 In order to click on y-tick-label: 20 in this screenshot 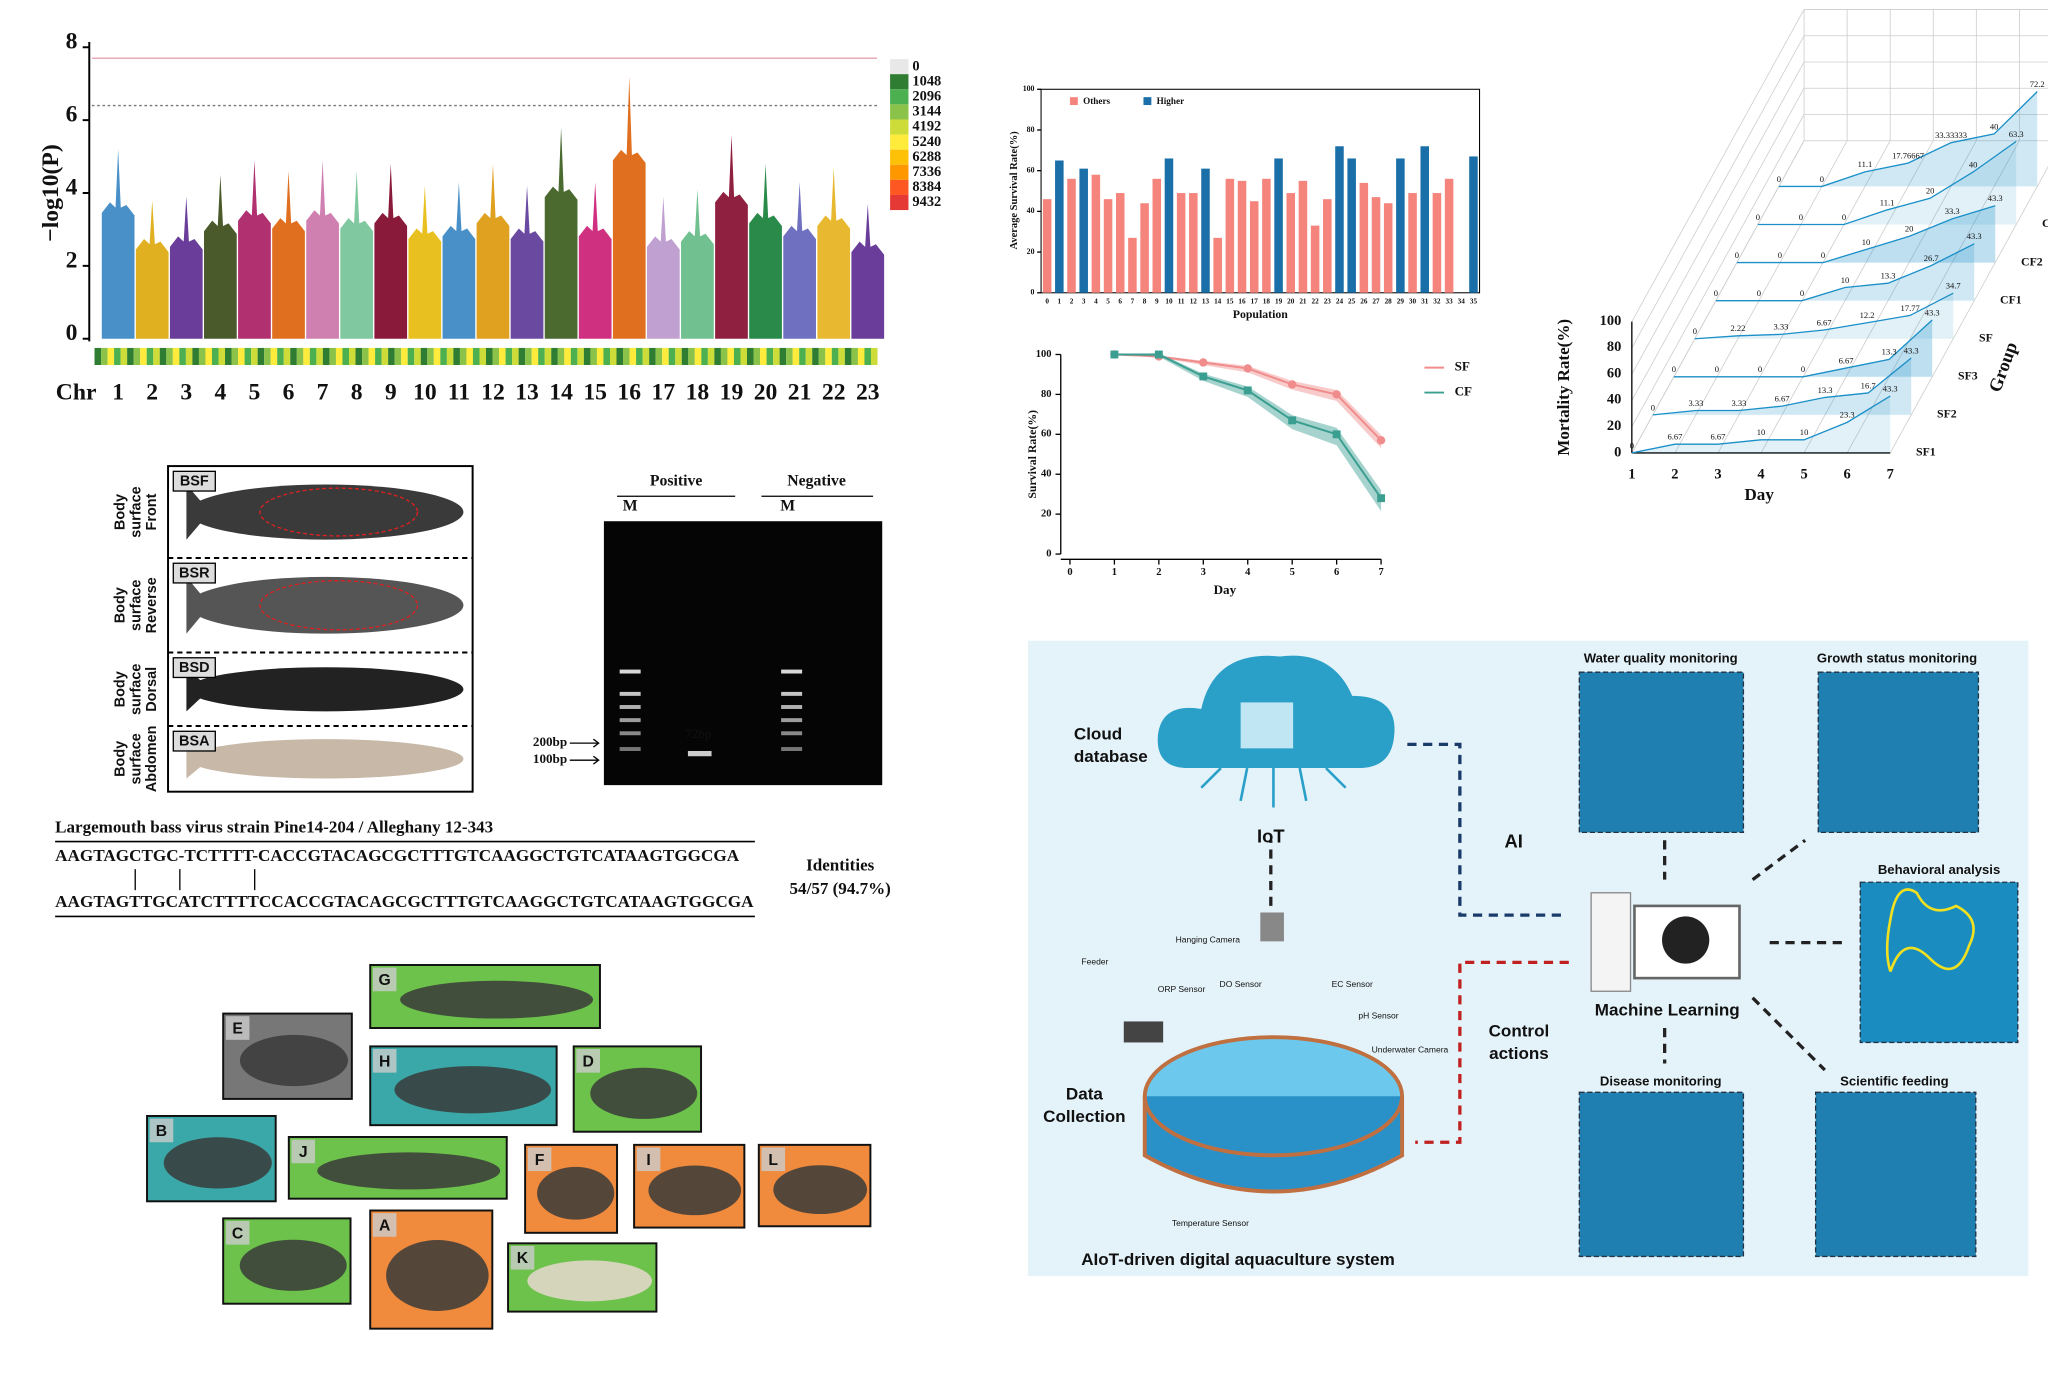, I will do `click(1031, 251)`.